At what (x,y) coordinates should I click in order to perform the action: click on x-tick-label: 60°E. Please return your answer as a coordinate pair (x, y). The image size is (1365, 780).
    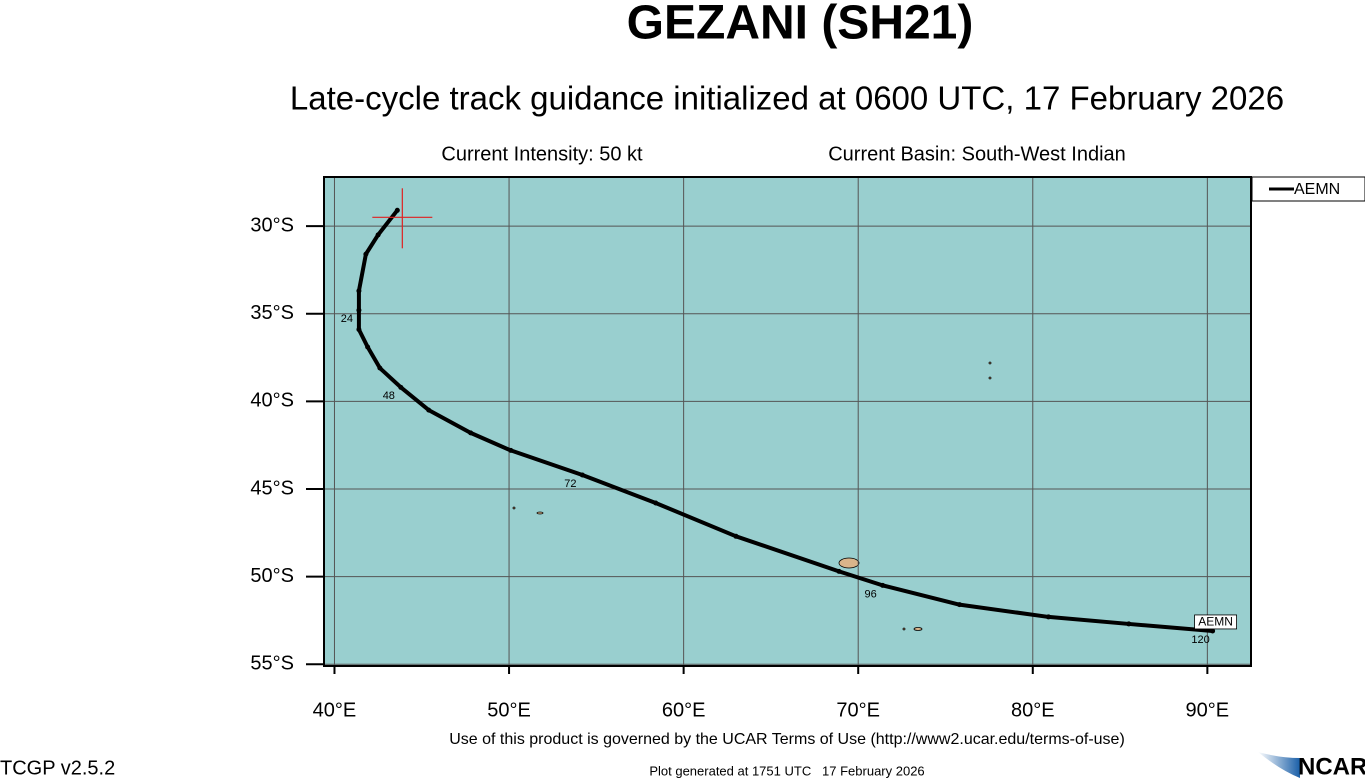
    Looking at the image, I should click on (684, 710).